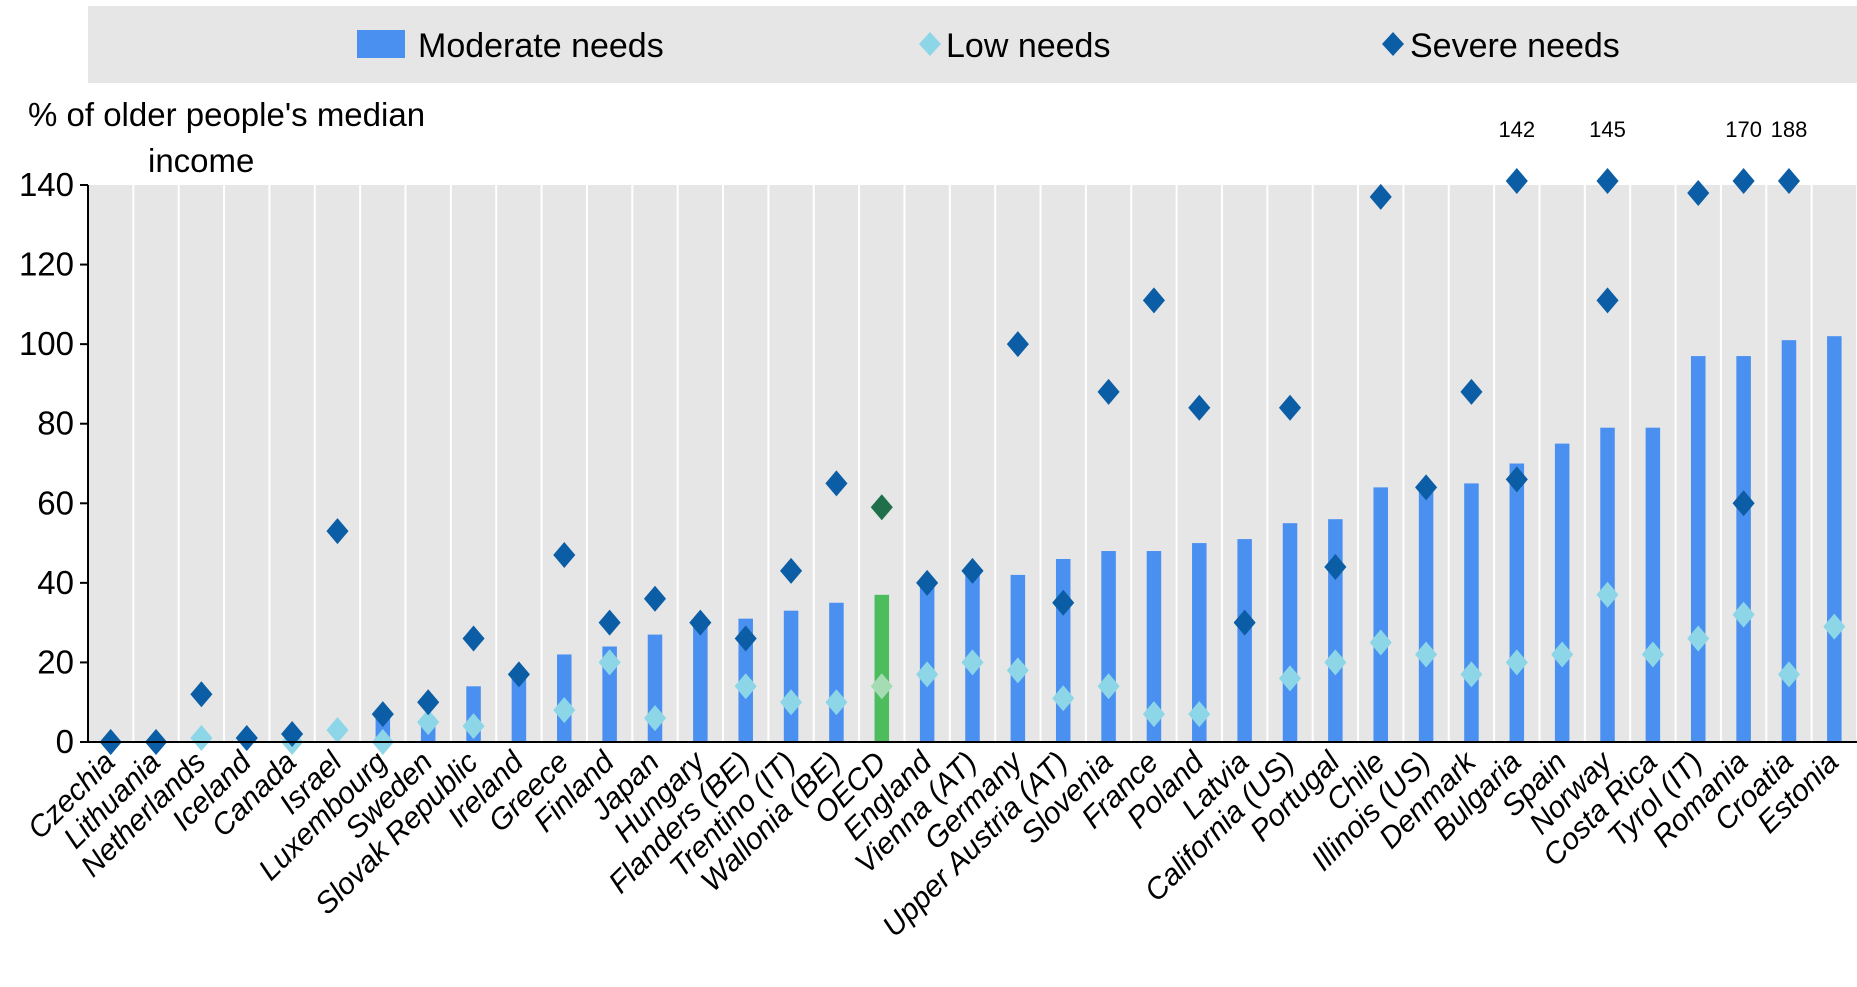 Image resolution: width=1857 pixels, height=987 pixels. I want to click on legend-label-moderate: Moderate needs, so click(541, 46).